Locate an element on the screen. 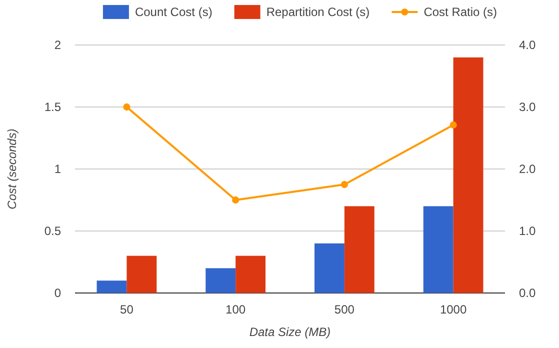 The width and height of the screenshot is (559, 348). x-tick-label: 50 is located at coordinates (127, 309).